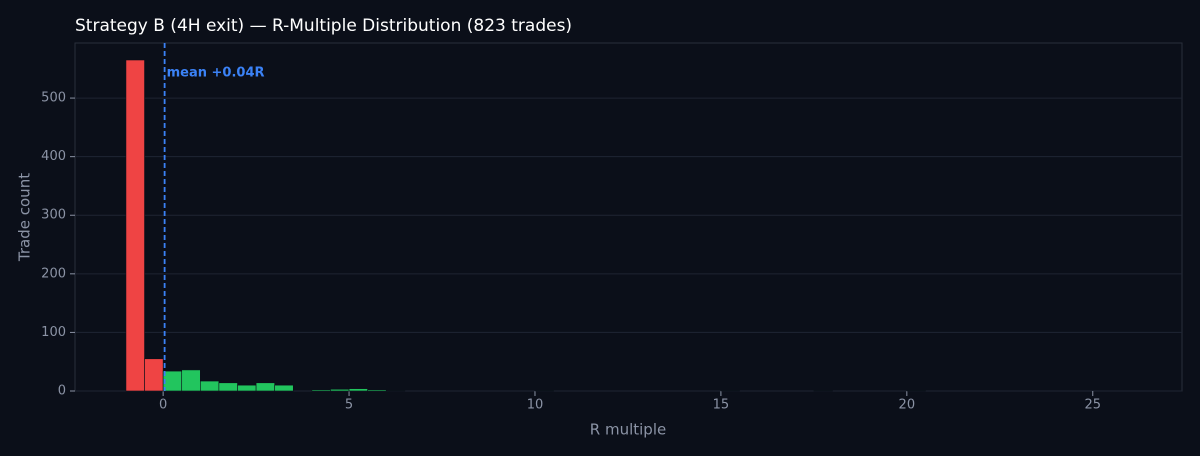  Describe the element at coordinates (53, 332) in the screenshot. I see `y-tick-label: 100` at that location.